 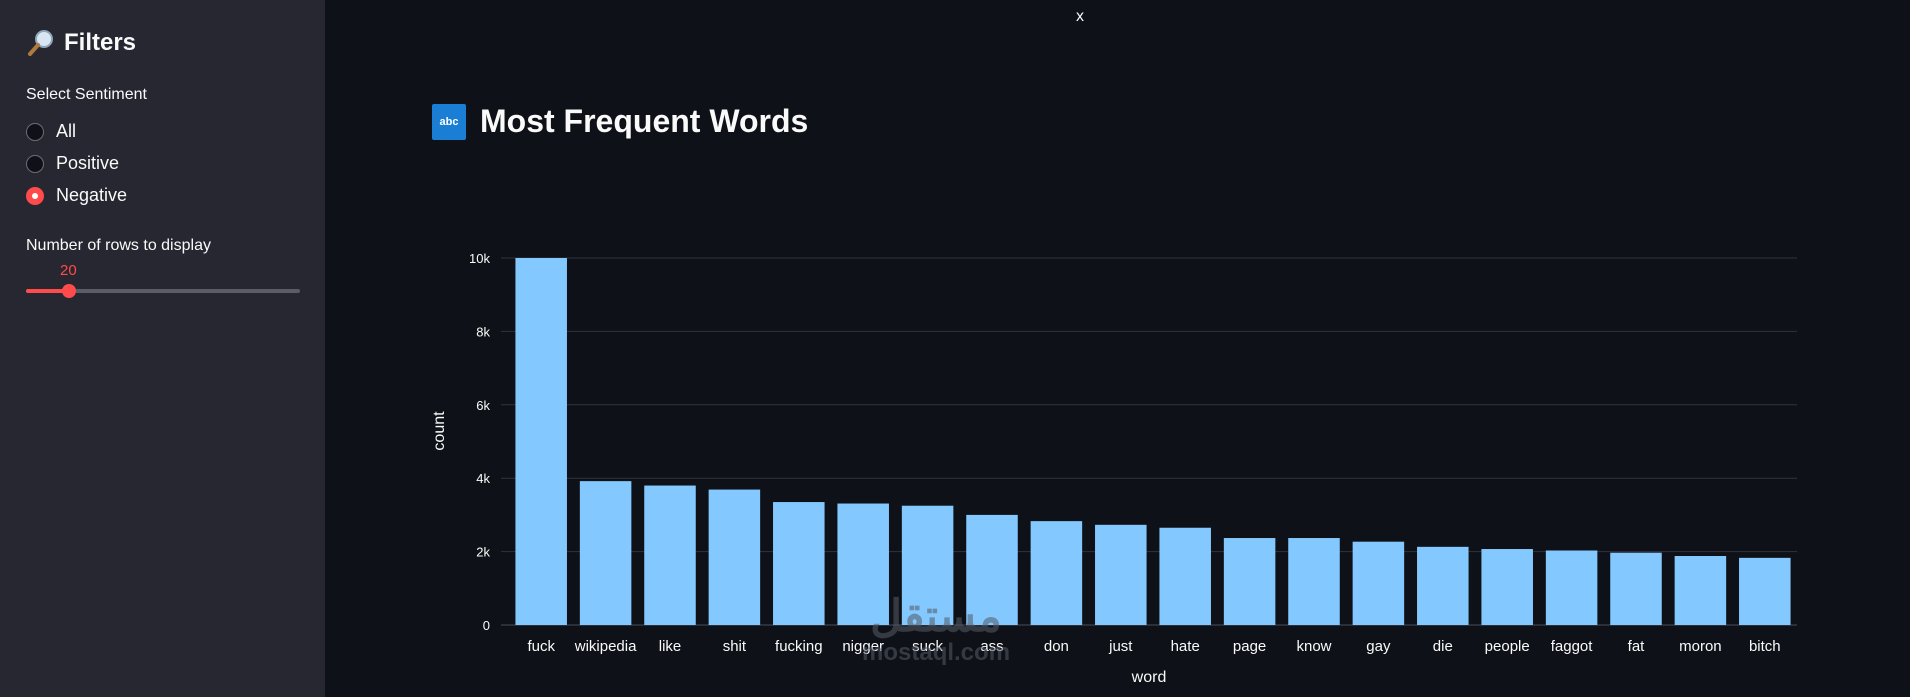 What do you see at coordinates (1056, 573) in the screenshot?
I see `bar-don` at bounding box center [1056, 573].